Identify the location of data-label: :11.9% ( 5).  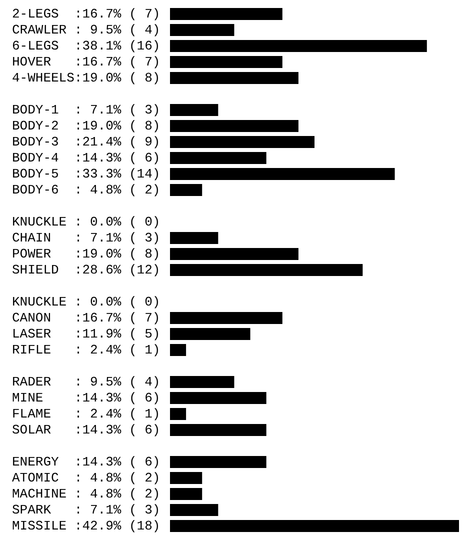
(117, 334).